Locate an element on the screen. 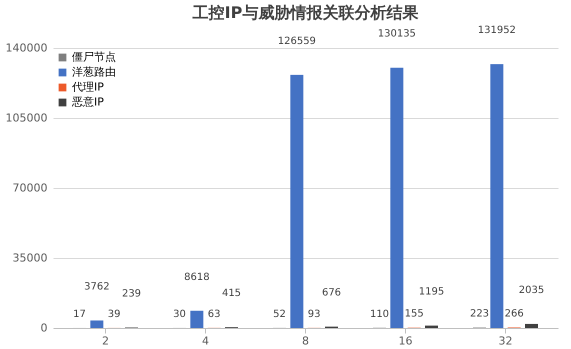 This screenshot has width=571, height=349. x-tick-label: 4 is located at coordinates (205, 341).